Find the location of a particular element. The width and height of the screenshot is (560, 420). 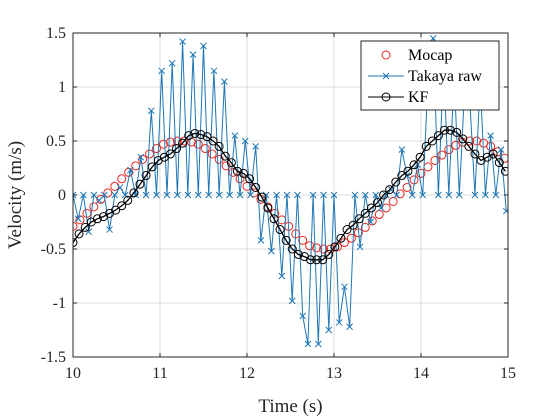

x-axis-title: Time (s) is located at coordinates (290, 406).